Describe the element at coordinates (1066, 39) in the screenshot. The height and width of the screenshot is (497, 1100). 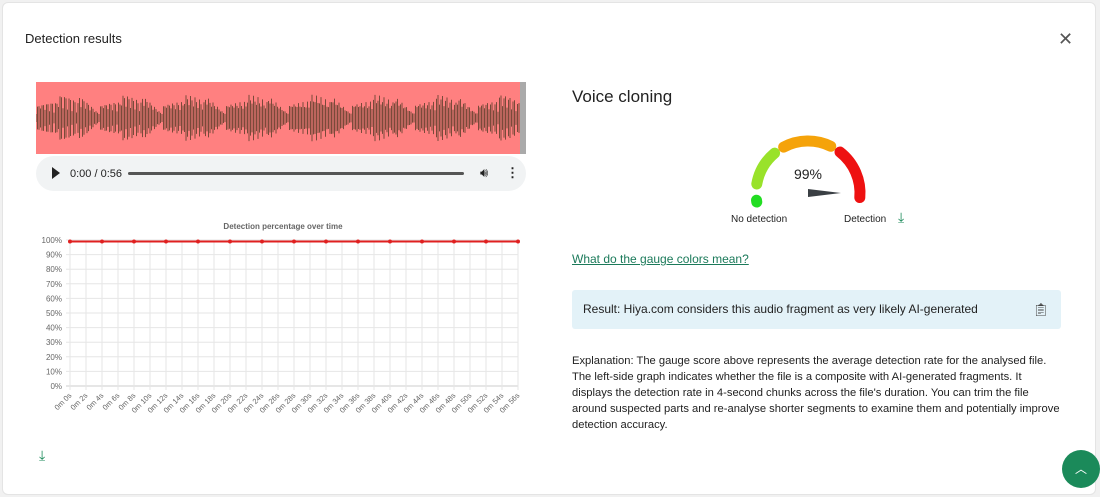
I see `close-icon: ✕` at that location.